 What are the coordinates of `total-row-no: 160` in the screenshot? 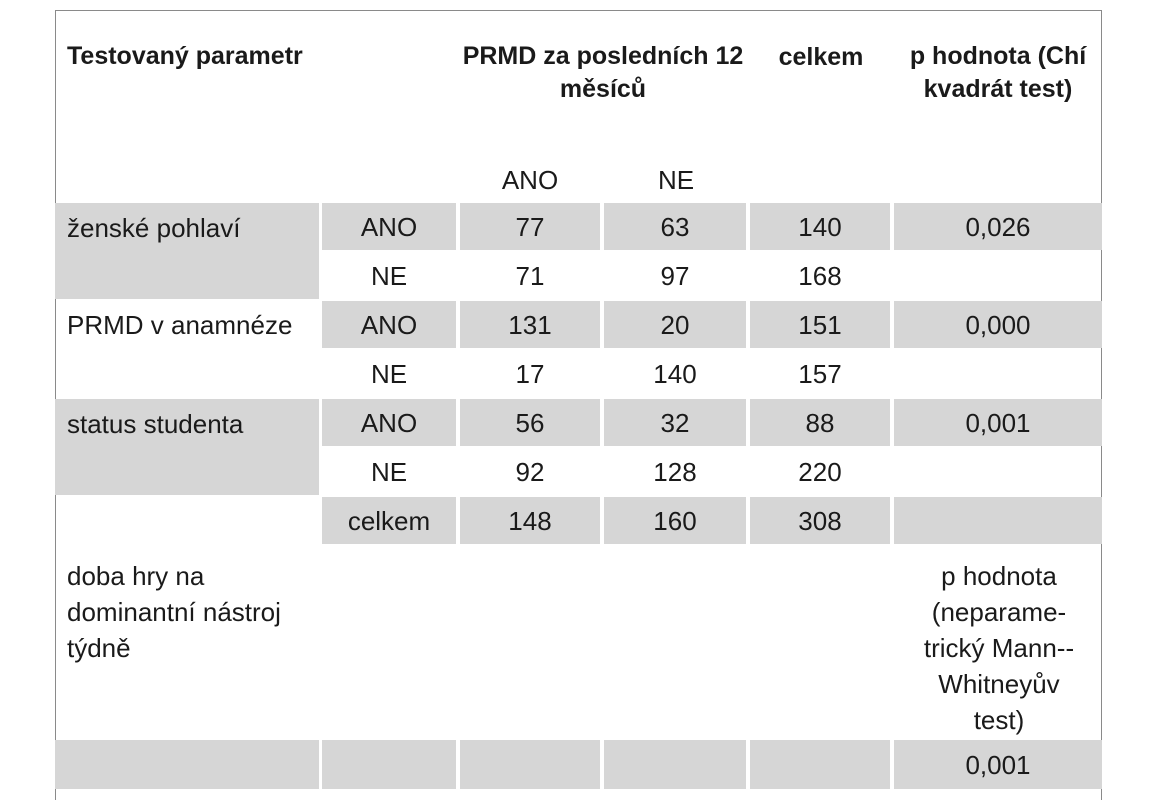 It's located at (675, 520).